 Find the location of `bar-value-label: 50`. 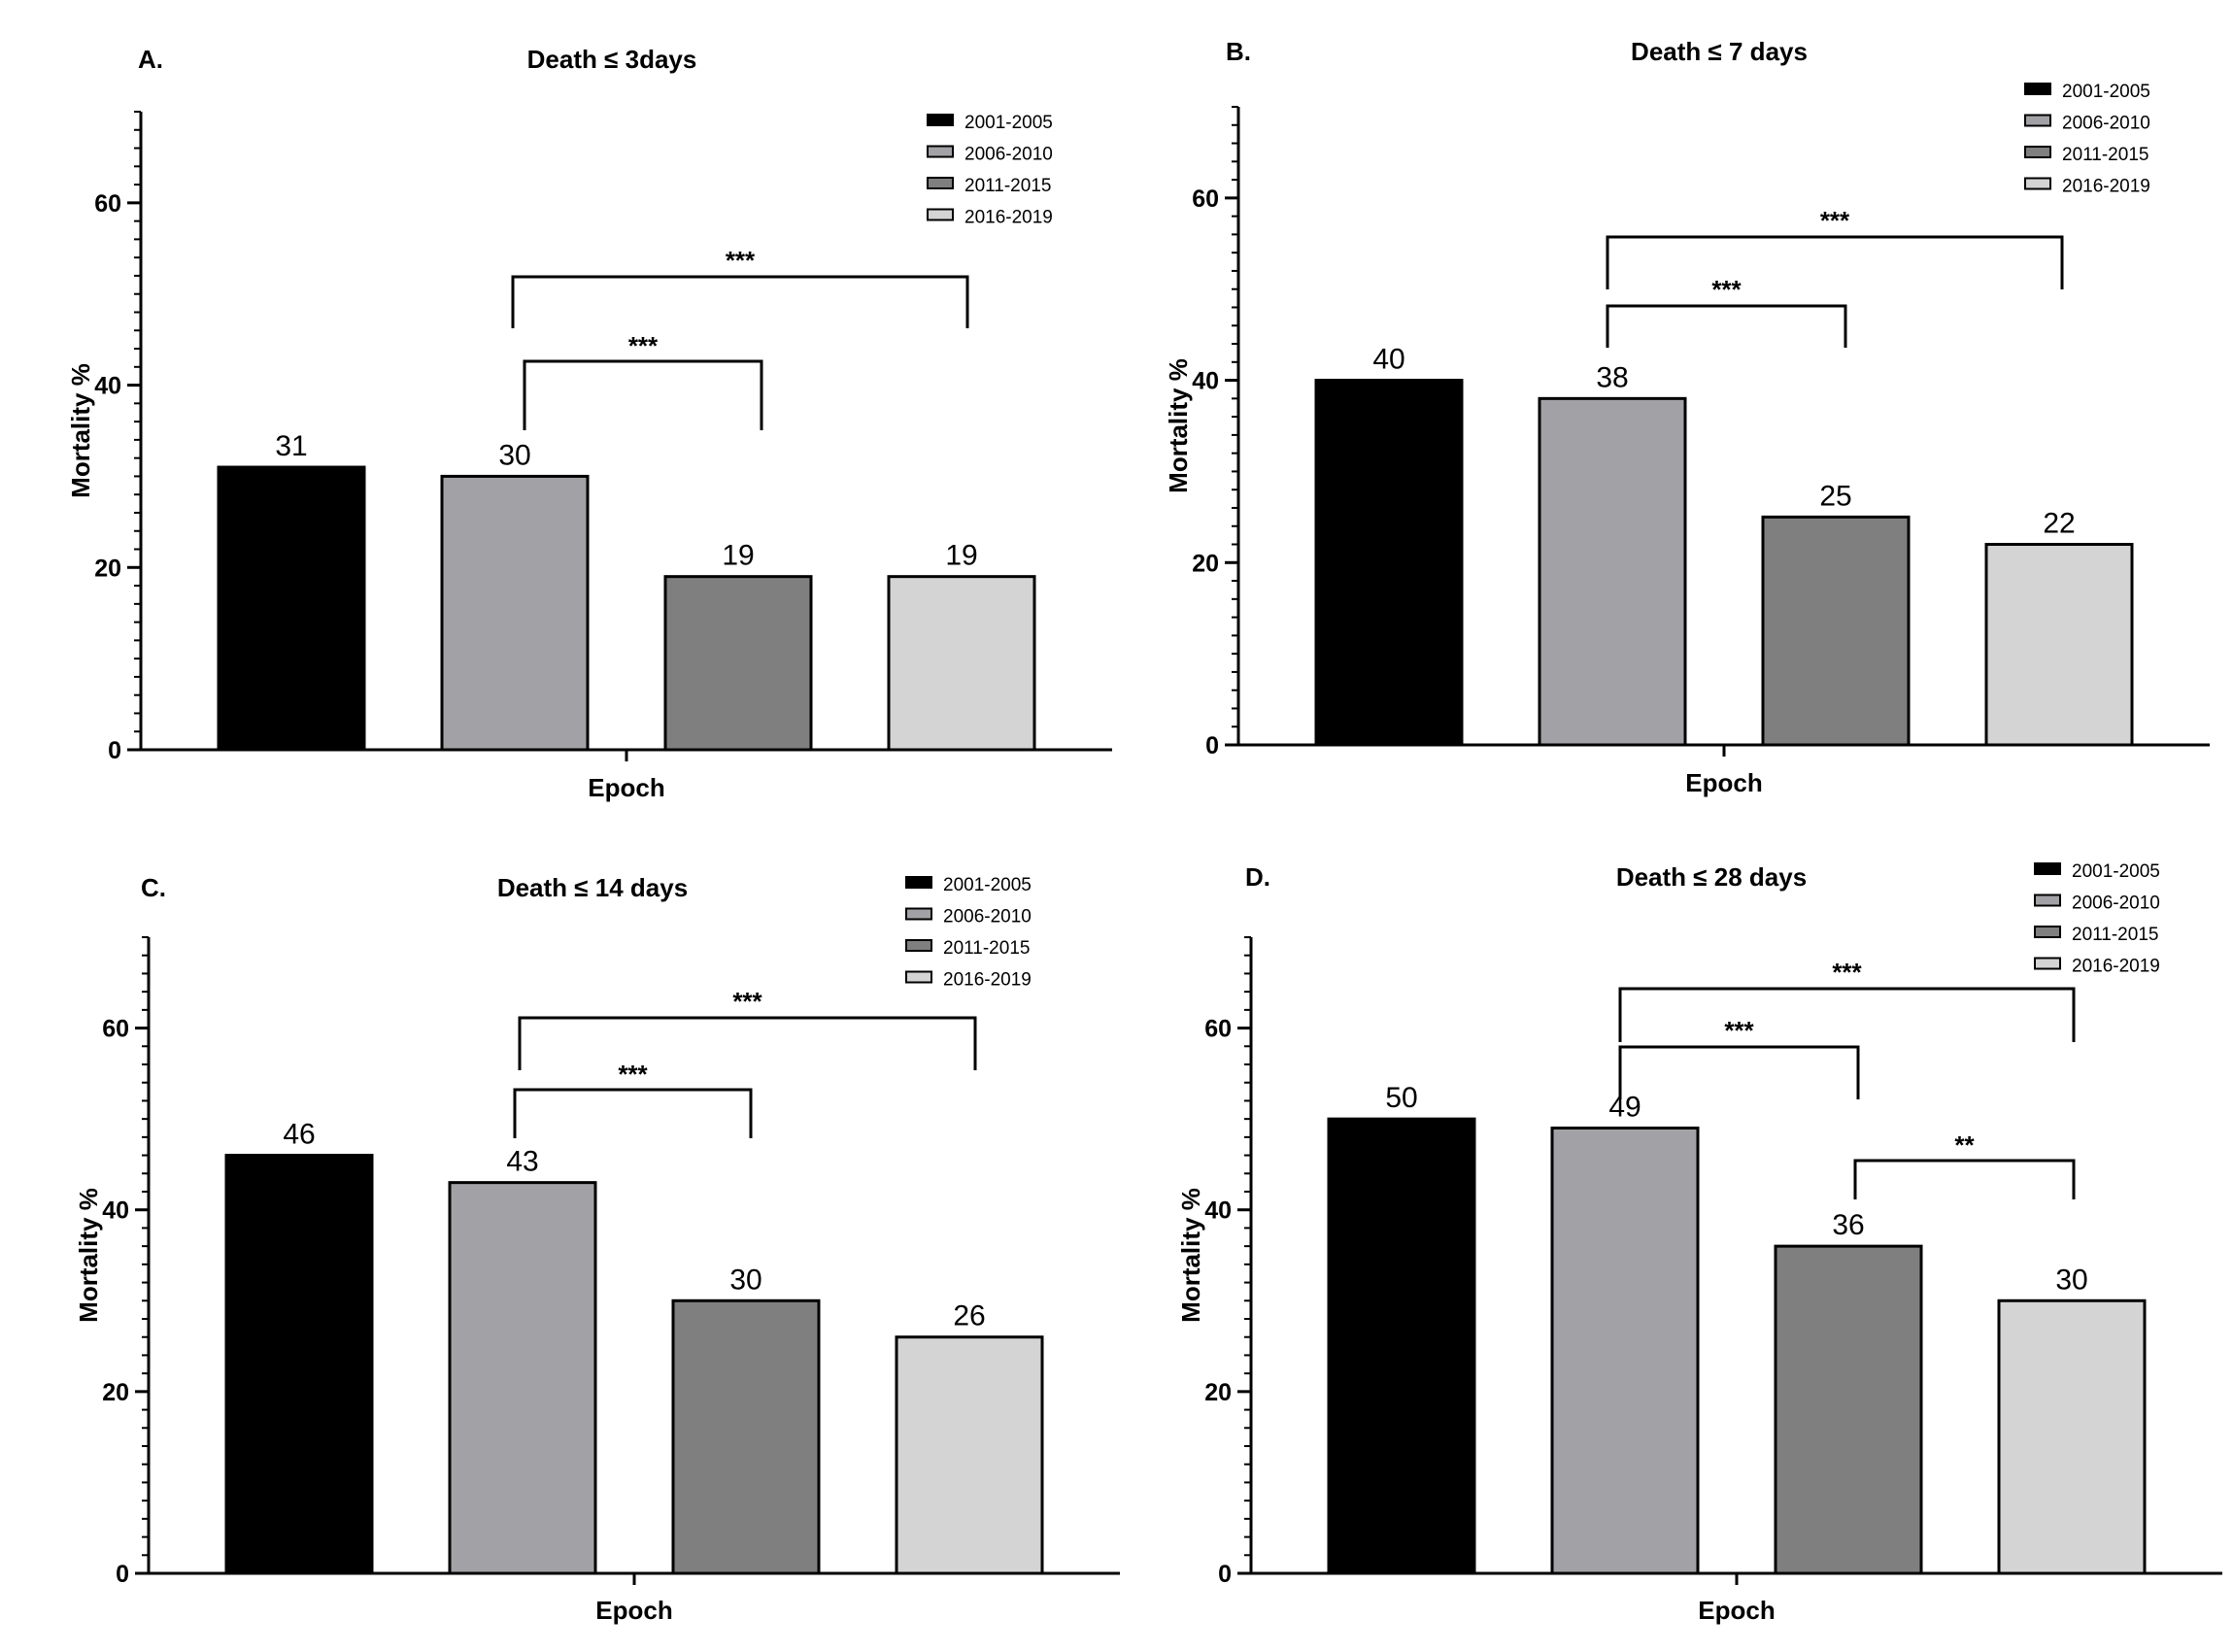

bar-value-label: 50 is located at coordinates (1401, 1098).